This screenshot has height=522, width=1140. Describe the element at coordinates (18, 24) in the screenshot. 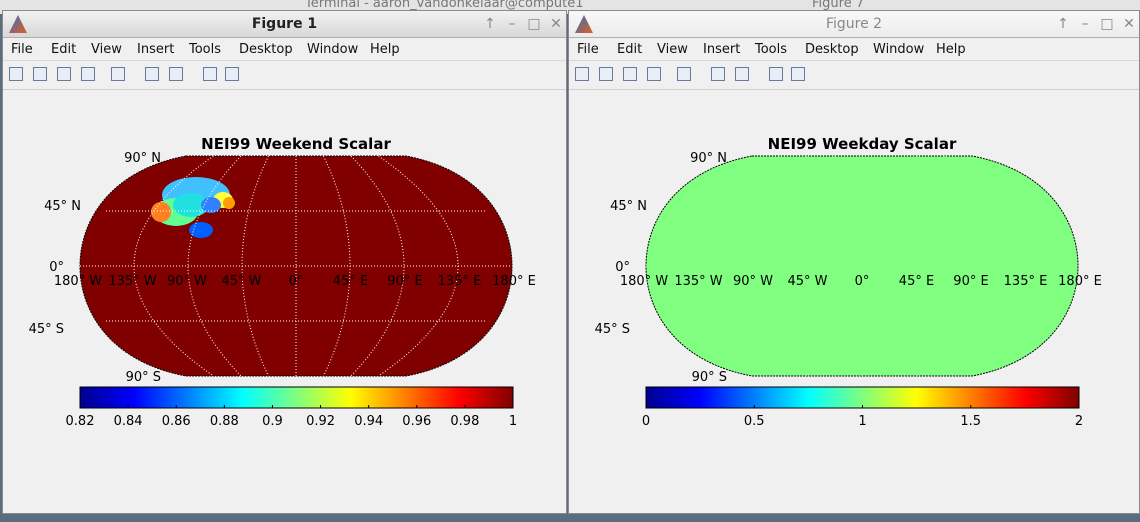

I see `app-icon` at that location.